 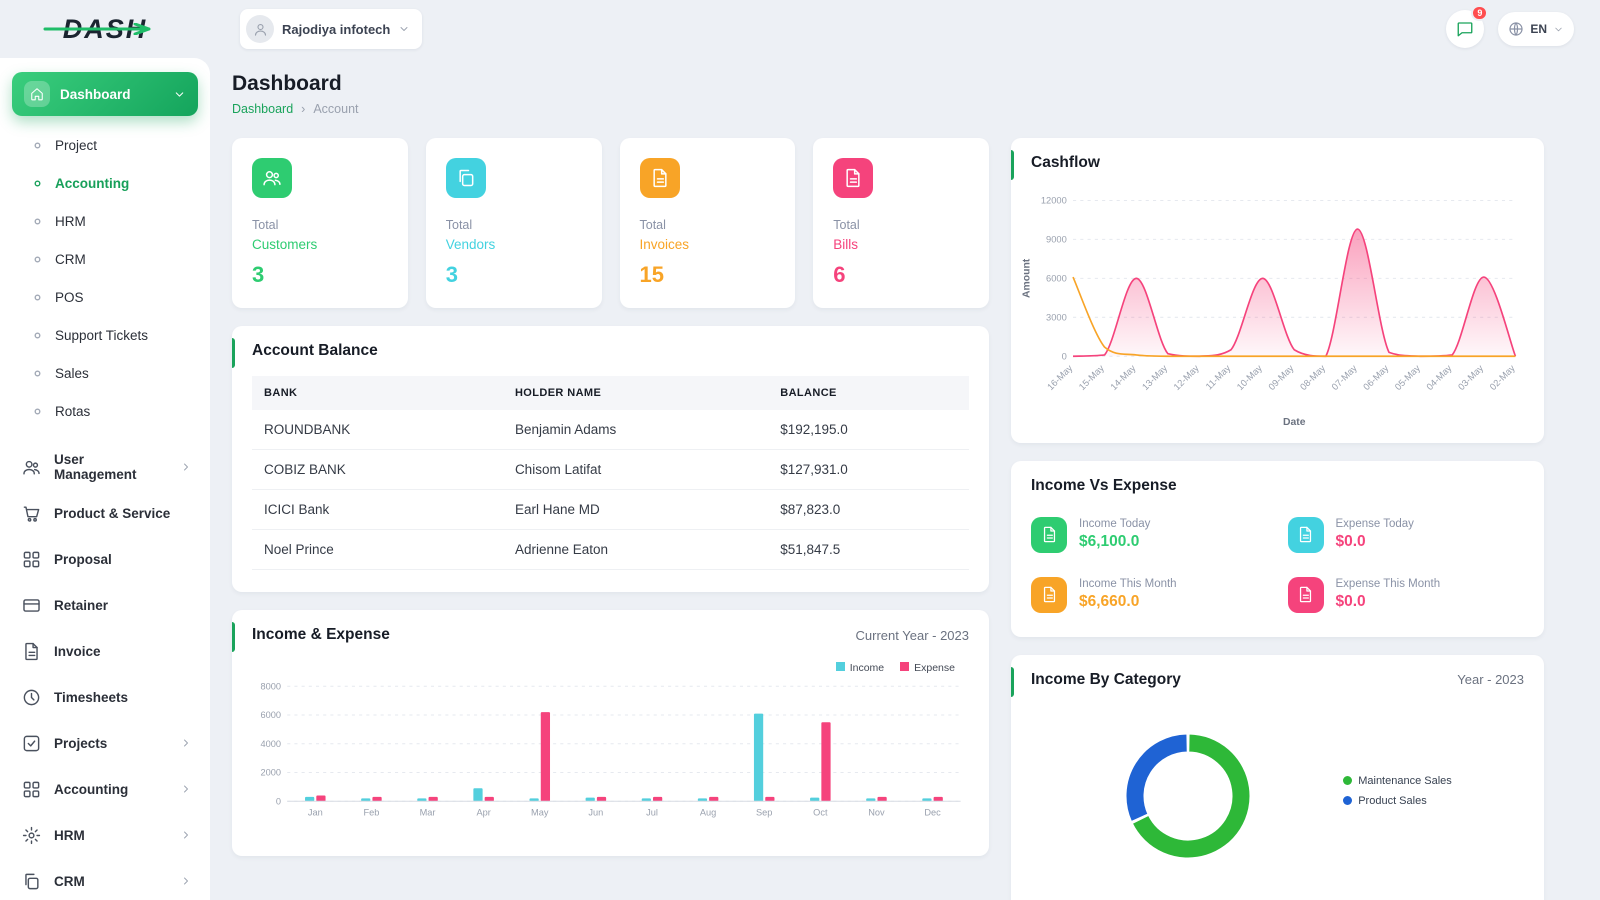 I want to click on sidebar-item-label: Rotas, so click(x=73, y=411).